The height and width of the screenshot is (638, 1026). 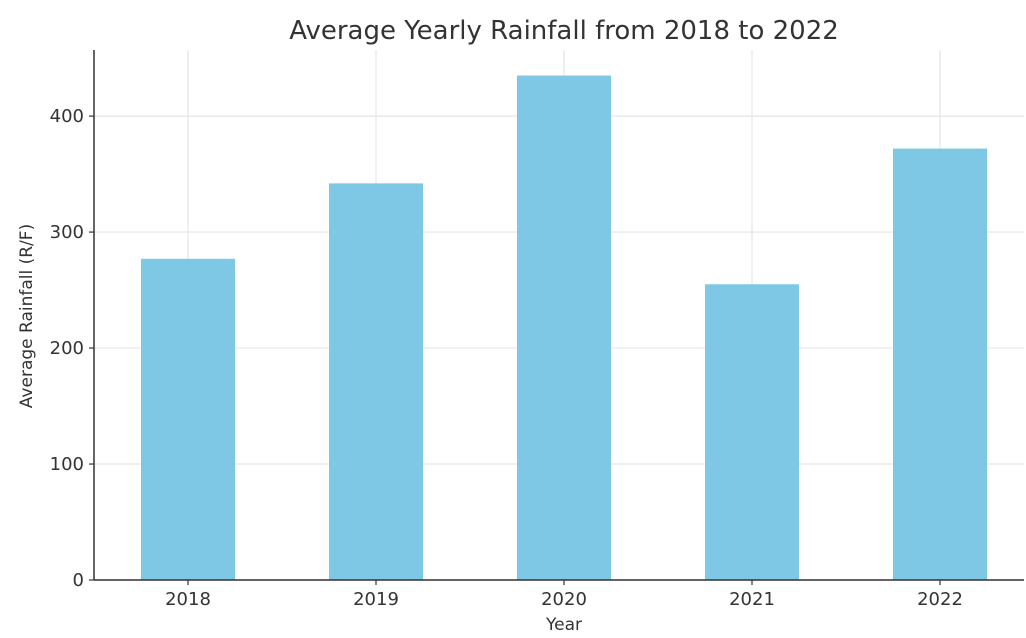 What do you see at coordinates (376, 599) in the screenshot?
I see `x-tick-label-2019: 2019` at bounding box center [376, 599].